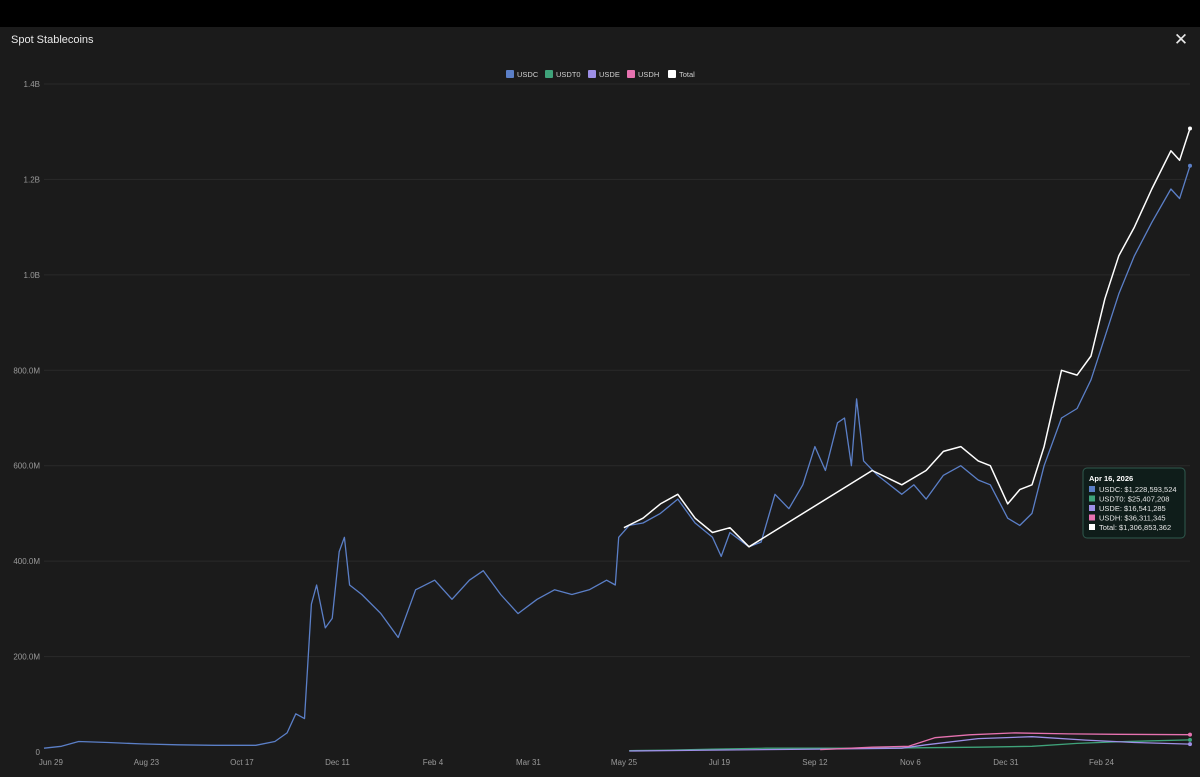 The width and height of the screenshot is (1200, 777). I want to click on legend-swatch-usdc, so click(510, 74).